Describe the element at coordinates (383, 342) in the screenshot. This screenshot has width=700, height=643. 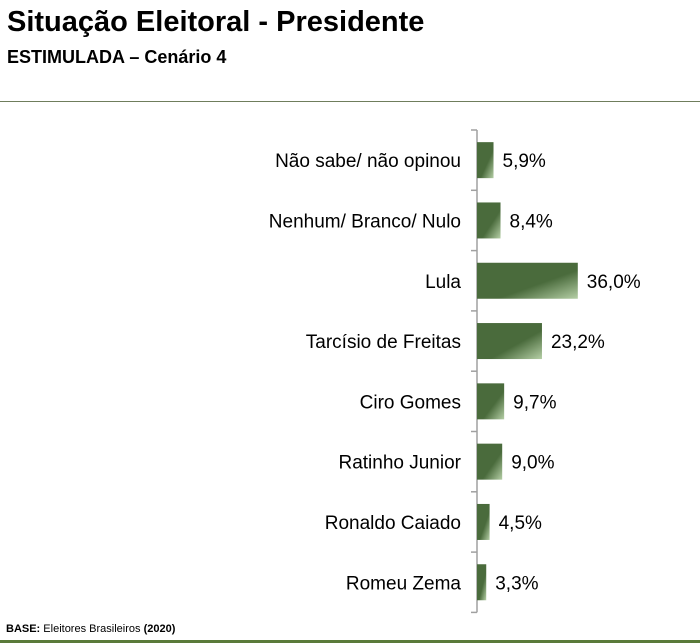
I see `category-label: Tarcísio de Freitas` at that location.